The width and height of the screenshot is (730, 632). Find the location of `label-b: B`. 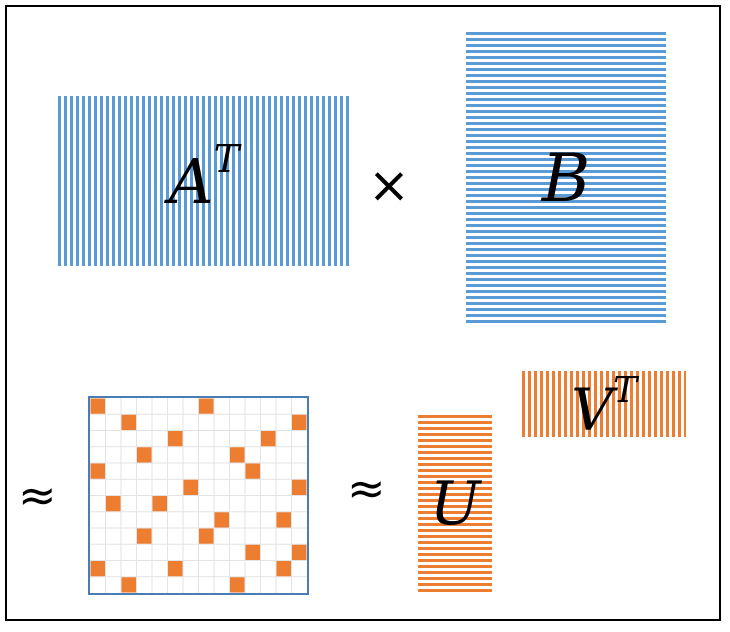

label-b: B is located at coordinates (566, 178).